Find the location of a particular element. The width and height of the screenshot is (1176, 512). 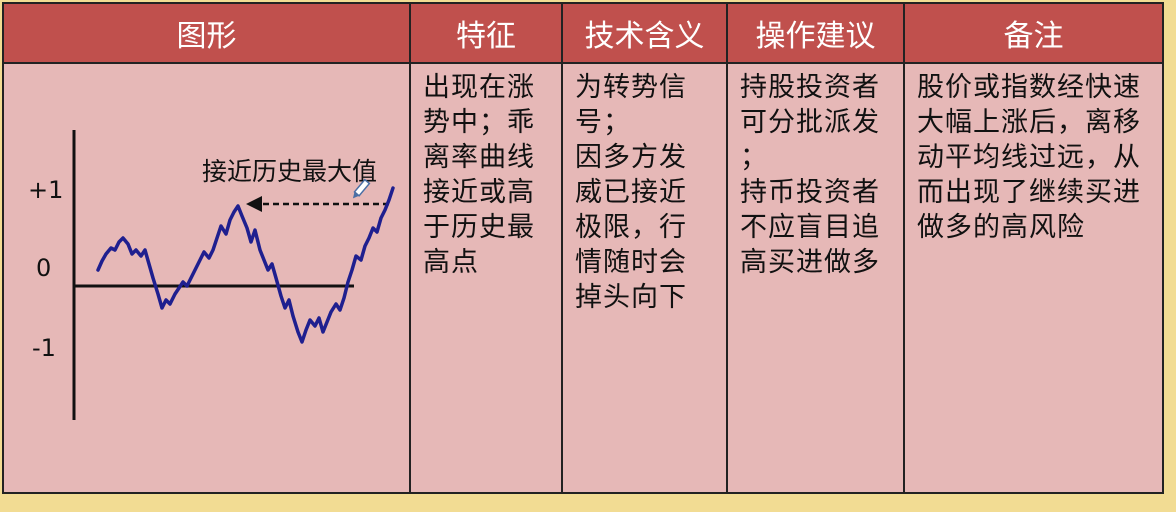

column-meaning: 技术含义 为转势信 号； 因多方发 威已接近 极限，行 情随时会 掉头向下 is located at coordinates (645, 248).